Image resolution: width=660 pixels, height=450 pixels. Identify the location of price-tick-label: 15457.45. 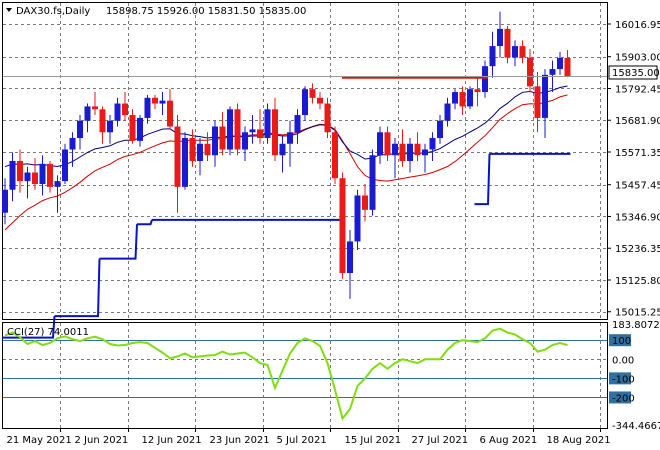
(637, 186).